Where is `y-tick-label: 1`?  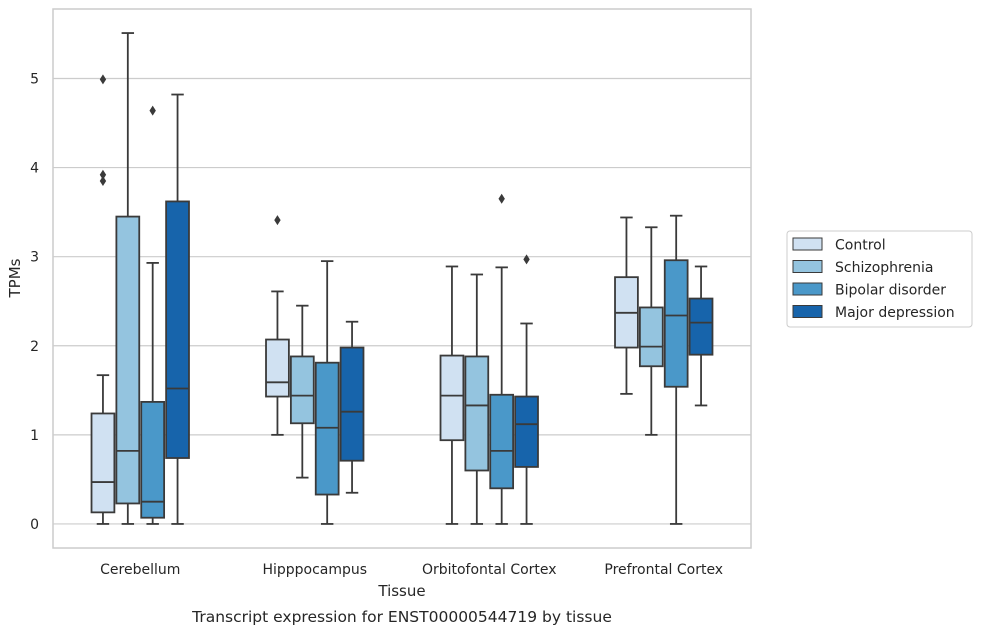 y-tick-label: 1 is located at coordinates (34, 436).